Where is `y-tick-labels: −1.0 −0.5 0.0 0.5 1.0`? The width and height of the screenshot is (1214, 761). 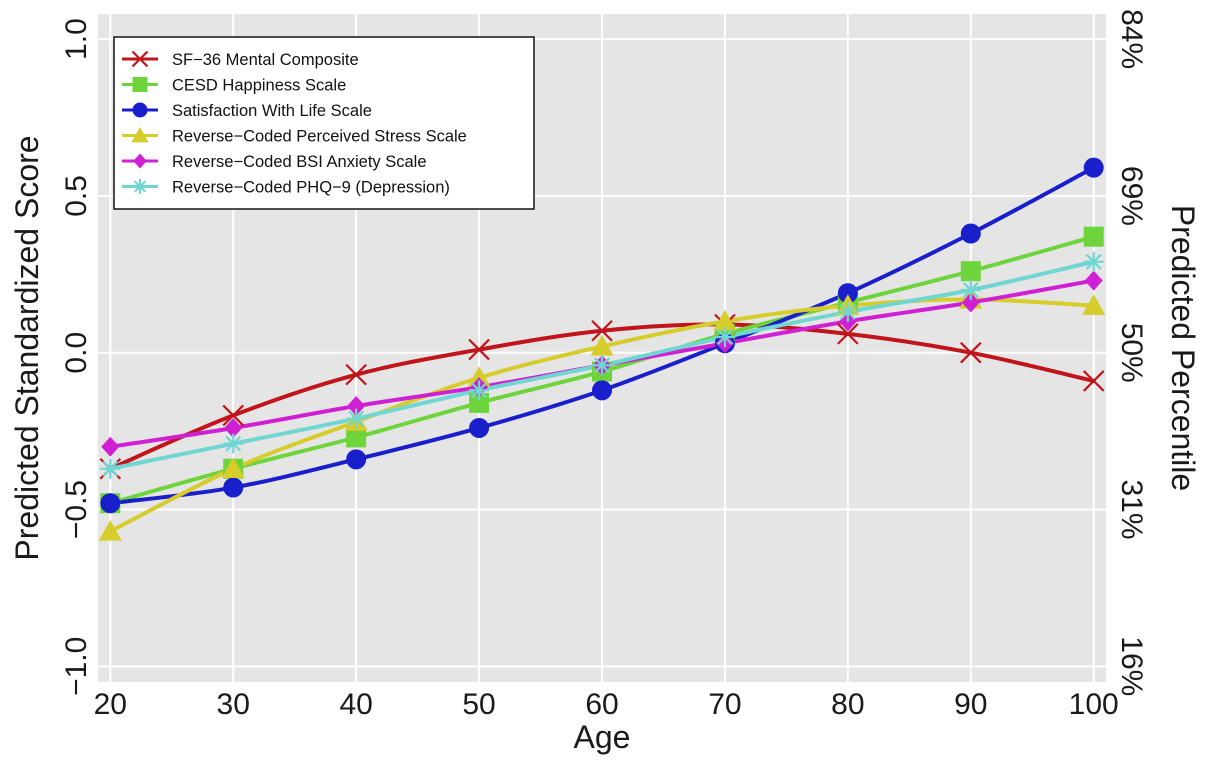 y-tick-labels: −1.0 −0.5 0.0 0.5 1.0 is located at coordinates (76, 357).